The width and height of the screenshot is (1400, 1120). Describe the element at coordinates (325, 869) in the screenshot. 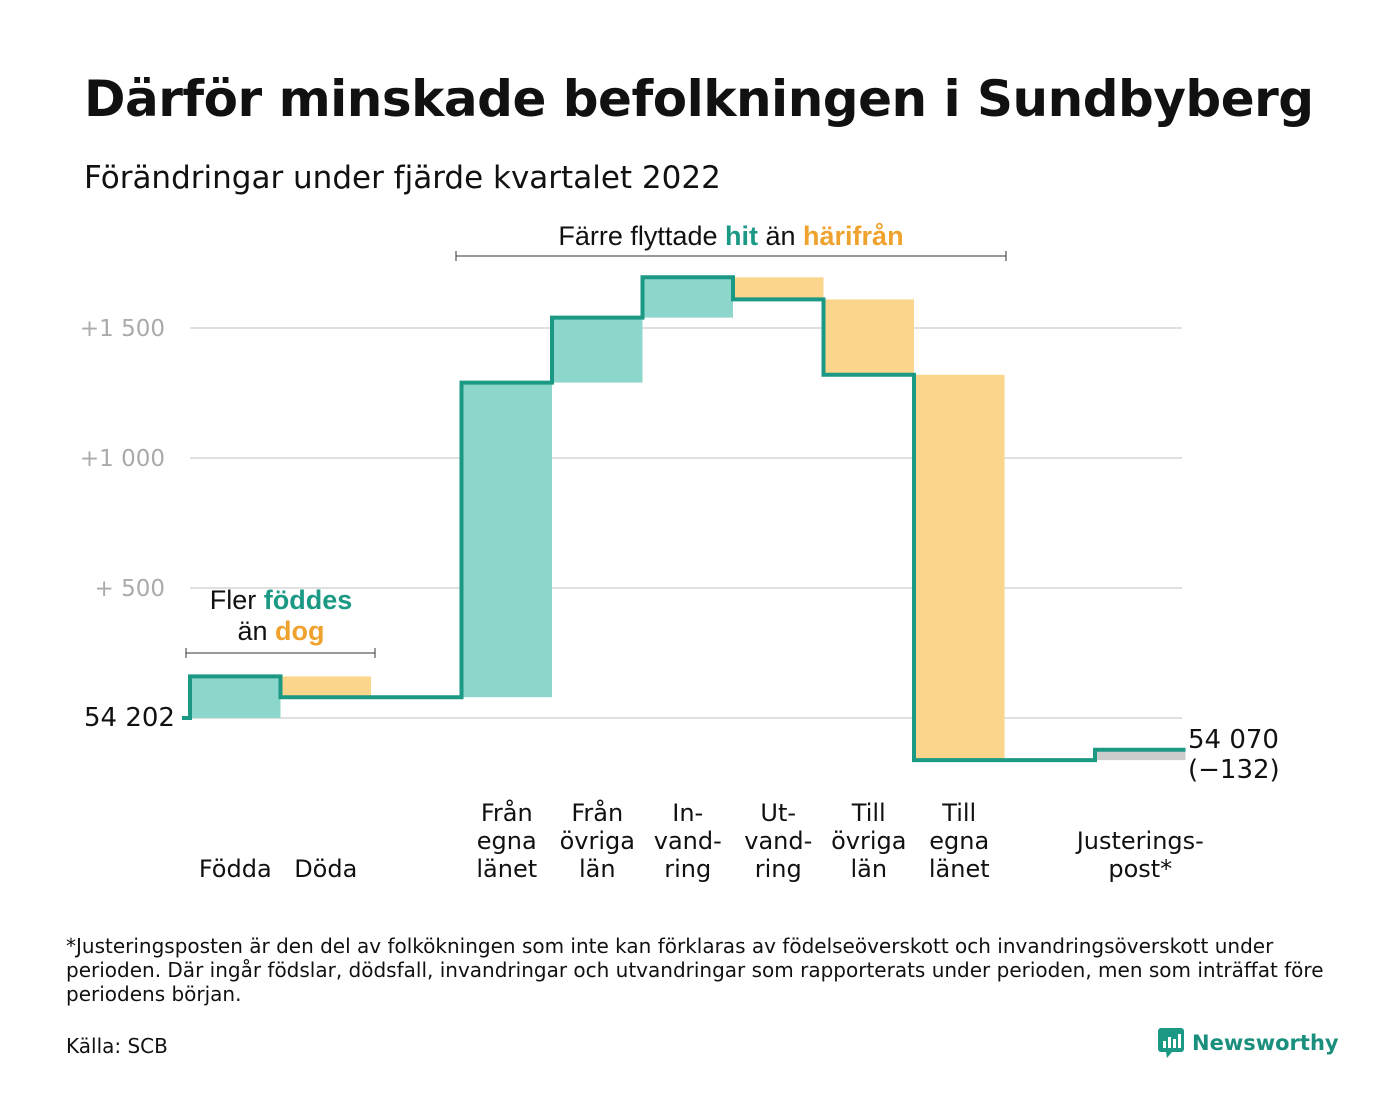

I see `category-label: Döda` at that location.